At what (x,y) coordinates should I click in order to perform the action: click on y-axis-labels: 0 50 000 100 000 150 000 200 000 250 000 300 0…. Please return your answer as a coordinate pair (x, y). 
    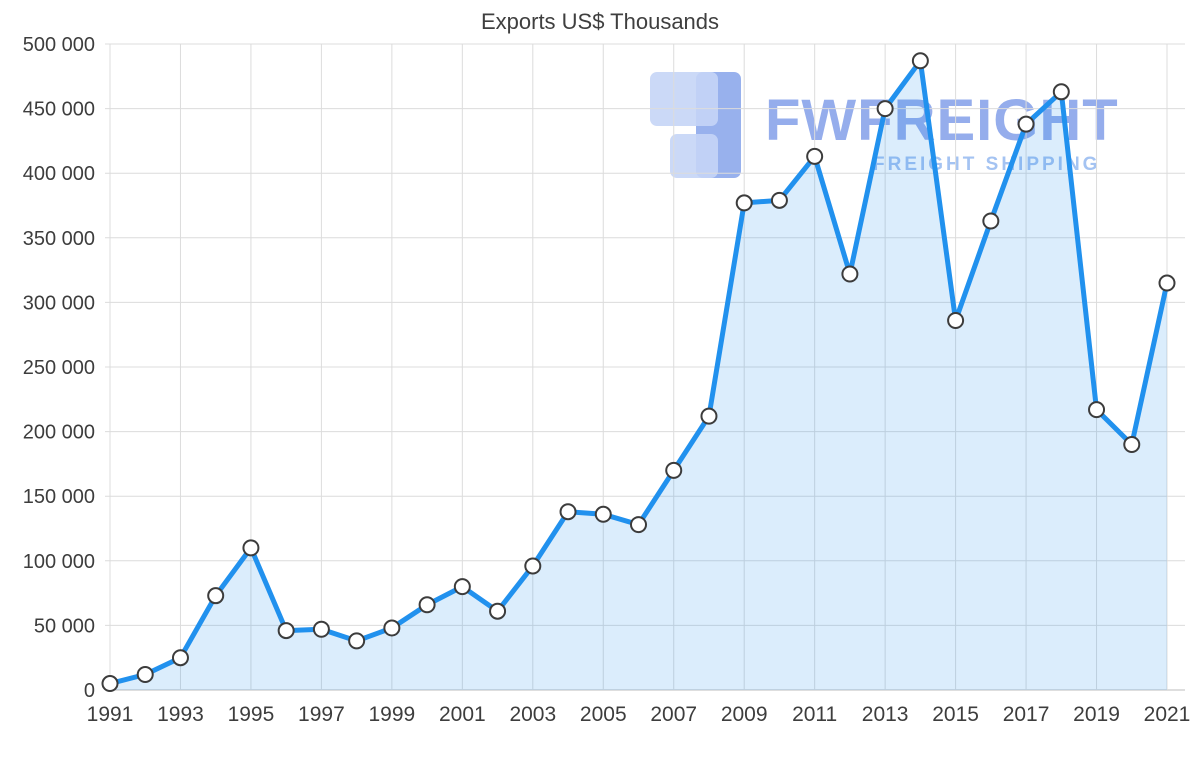
    Looking at the image, I should click on (59, 368).